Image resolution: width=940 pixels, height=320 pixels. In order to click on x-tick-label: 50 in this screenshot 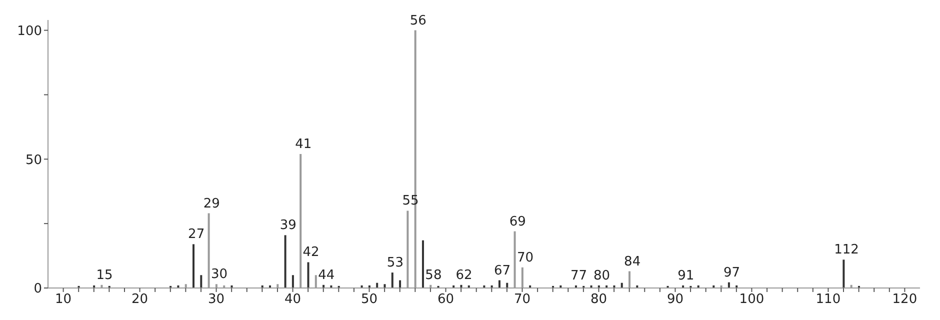, I will do `click(369, 300)`.